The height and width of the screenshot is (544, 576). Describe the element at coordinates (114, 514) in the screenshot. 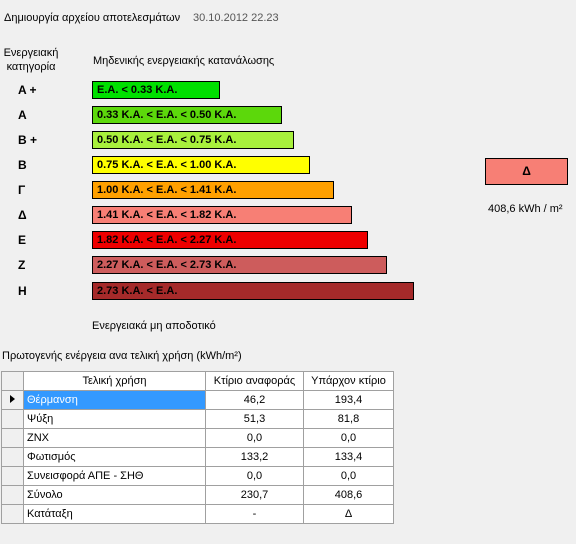

I see `cell-final-use: Κατάταξη` at that location.